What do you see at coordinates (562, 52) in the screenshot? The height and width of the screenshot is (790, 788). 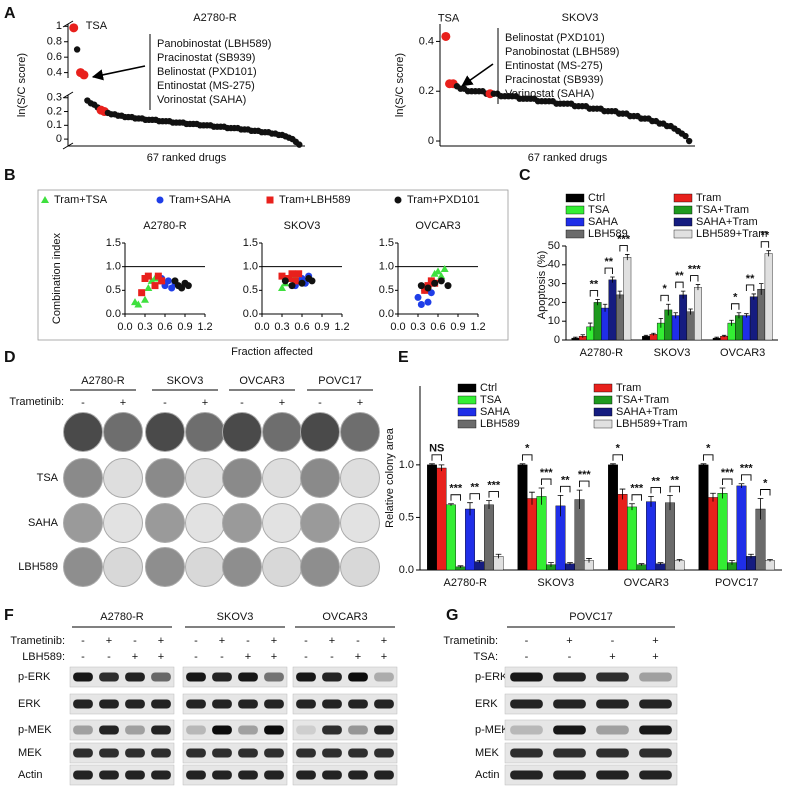 I see `drug-name: Panobinostat (LBH589)` at bounding box center [562, 52].